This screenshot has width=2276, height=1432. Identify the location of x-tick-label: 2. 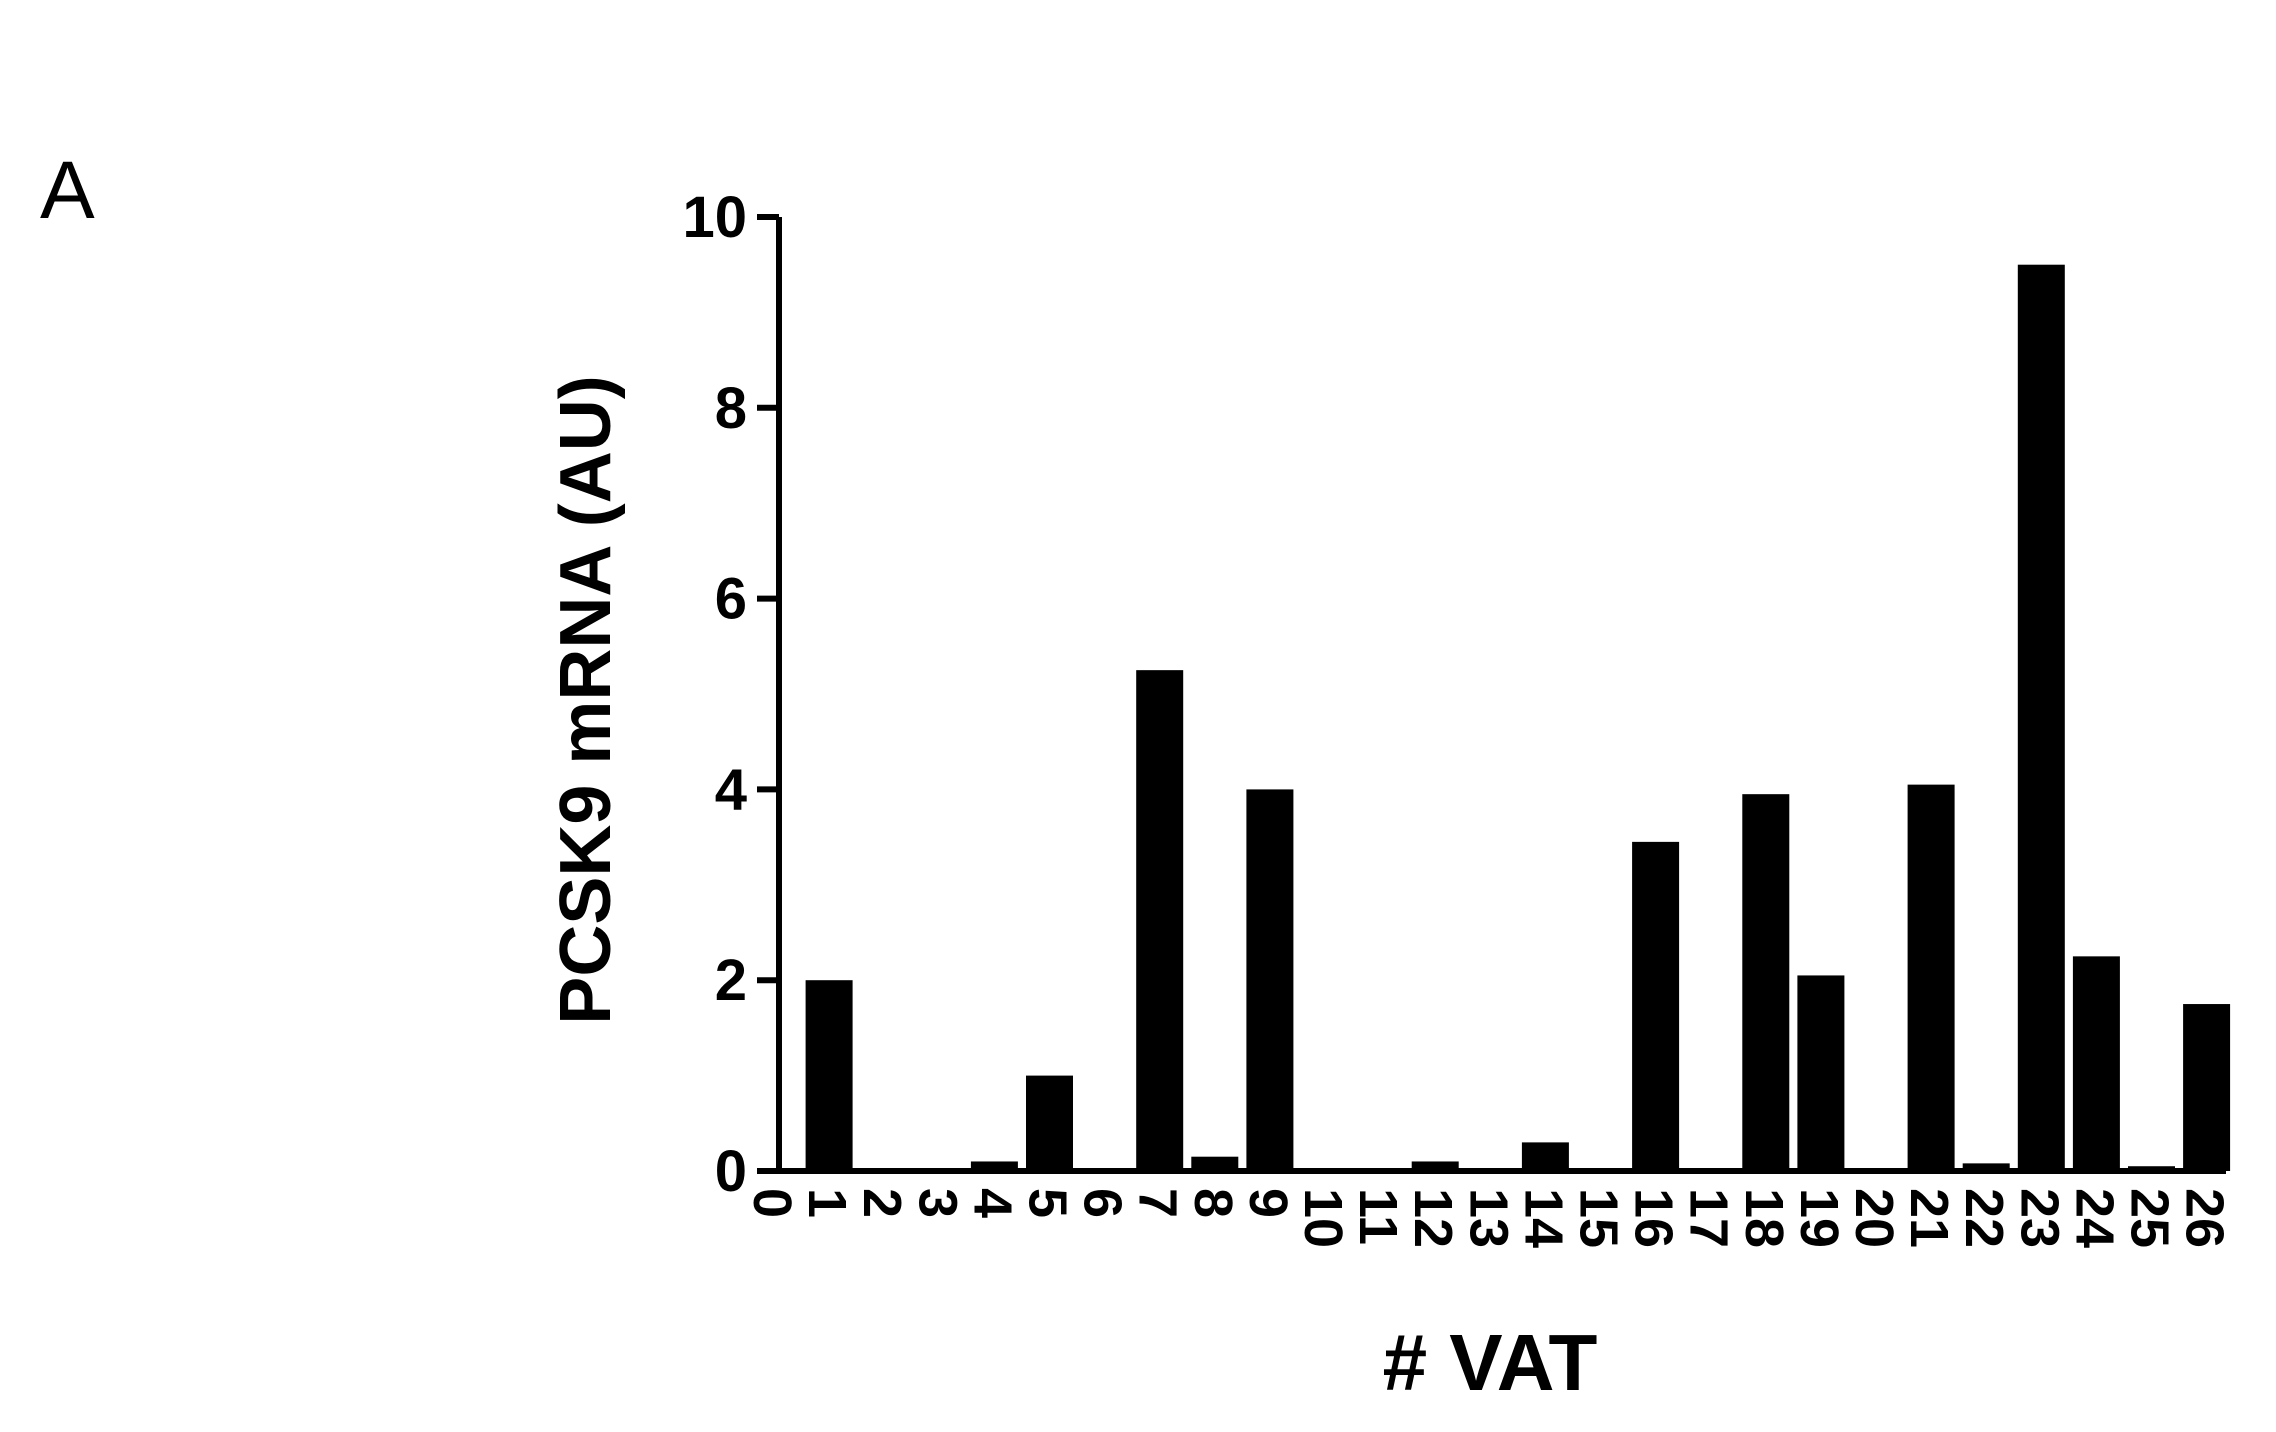
(882, 1203).